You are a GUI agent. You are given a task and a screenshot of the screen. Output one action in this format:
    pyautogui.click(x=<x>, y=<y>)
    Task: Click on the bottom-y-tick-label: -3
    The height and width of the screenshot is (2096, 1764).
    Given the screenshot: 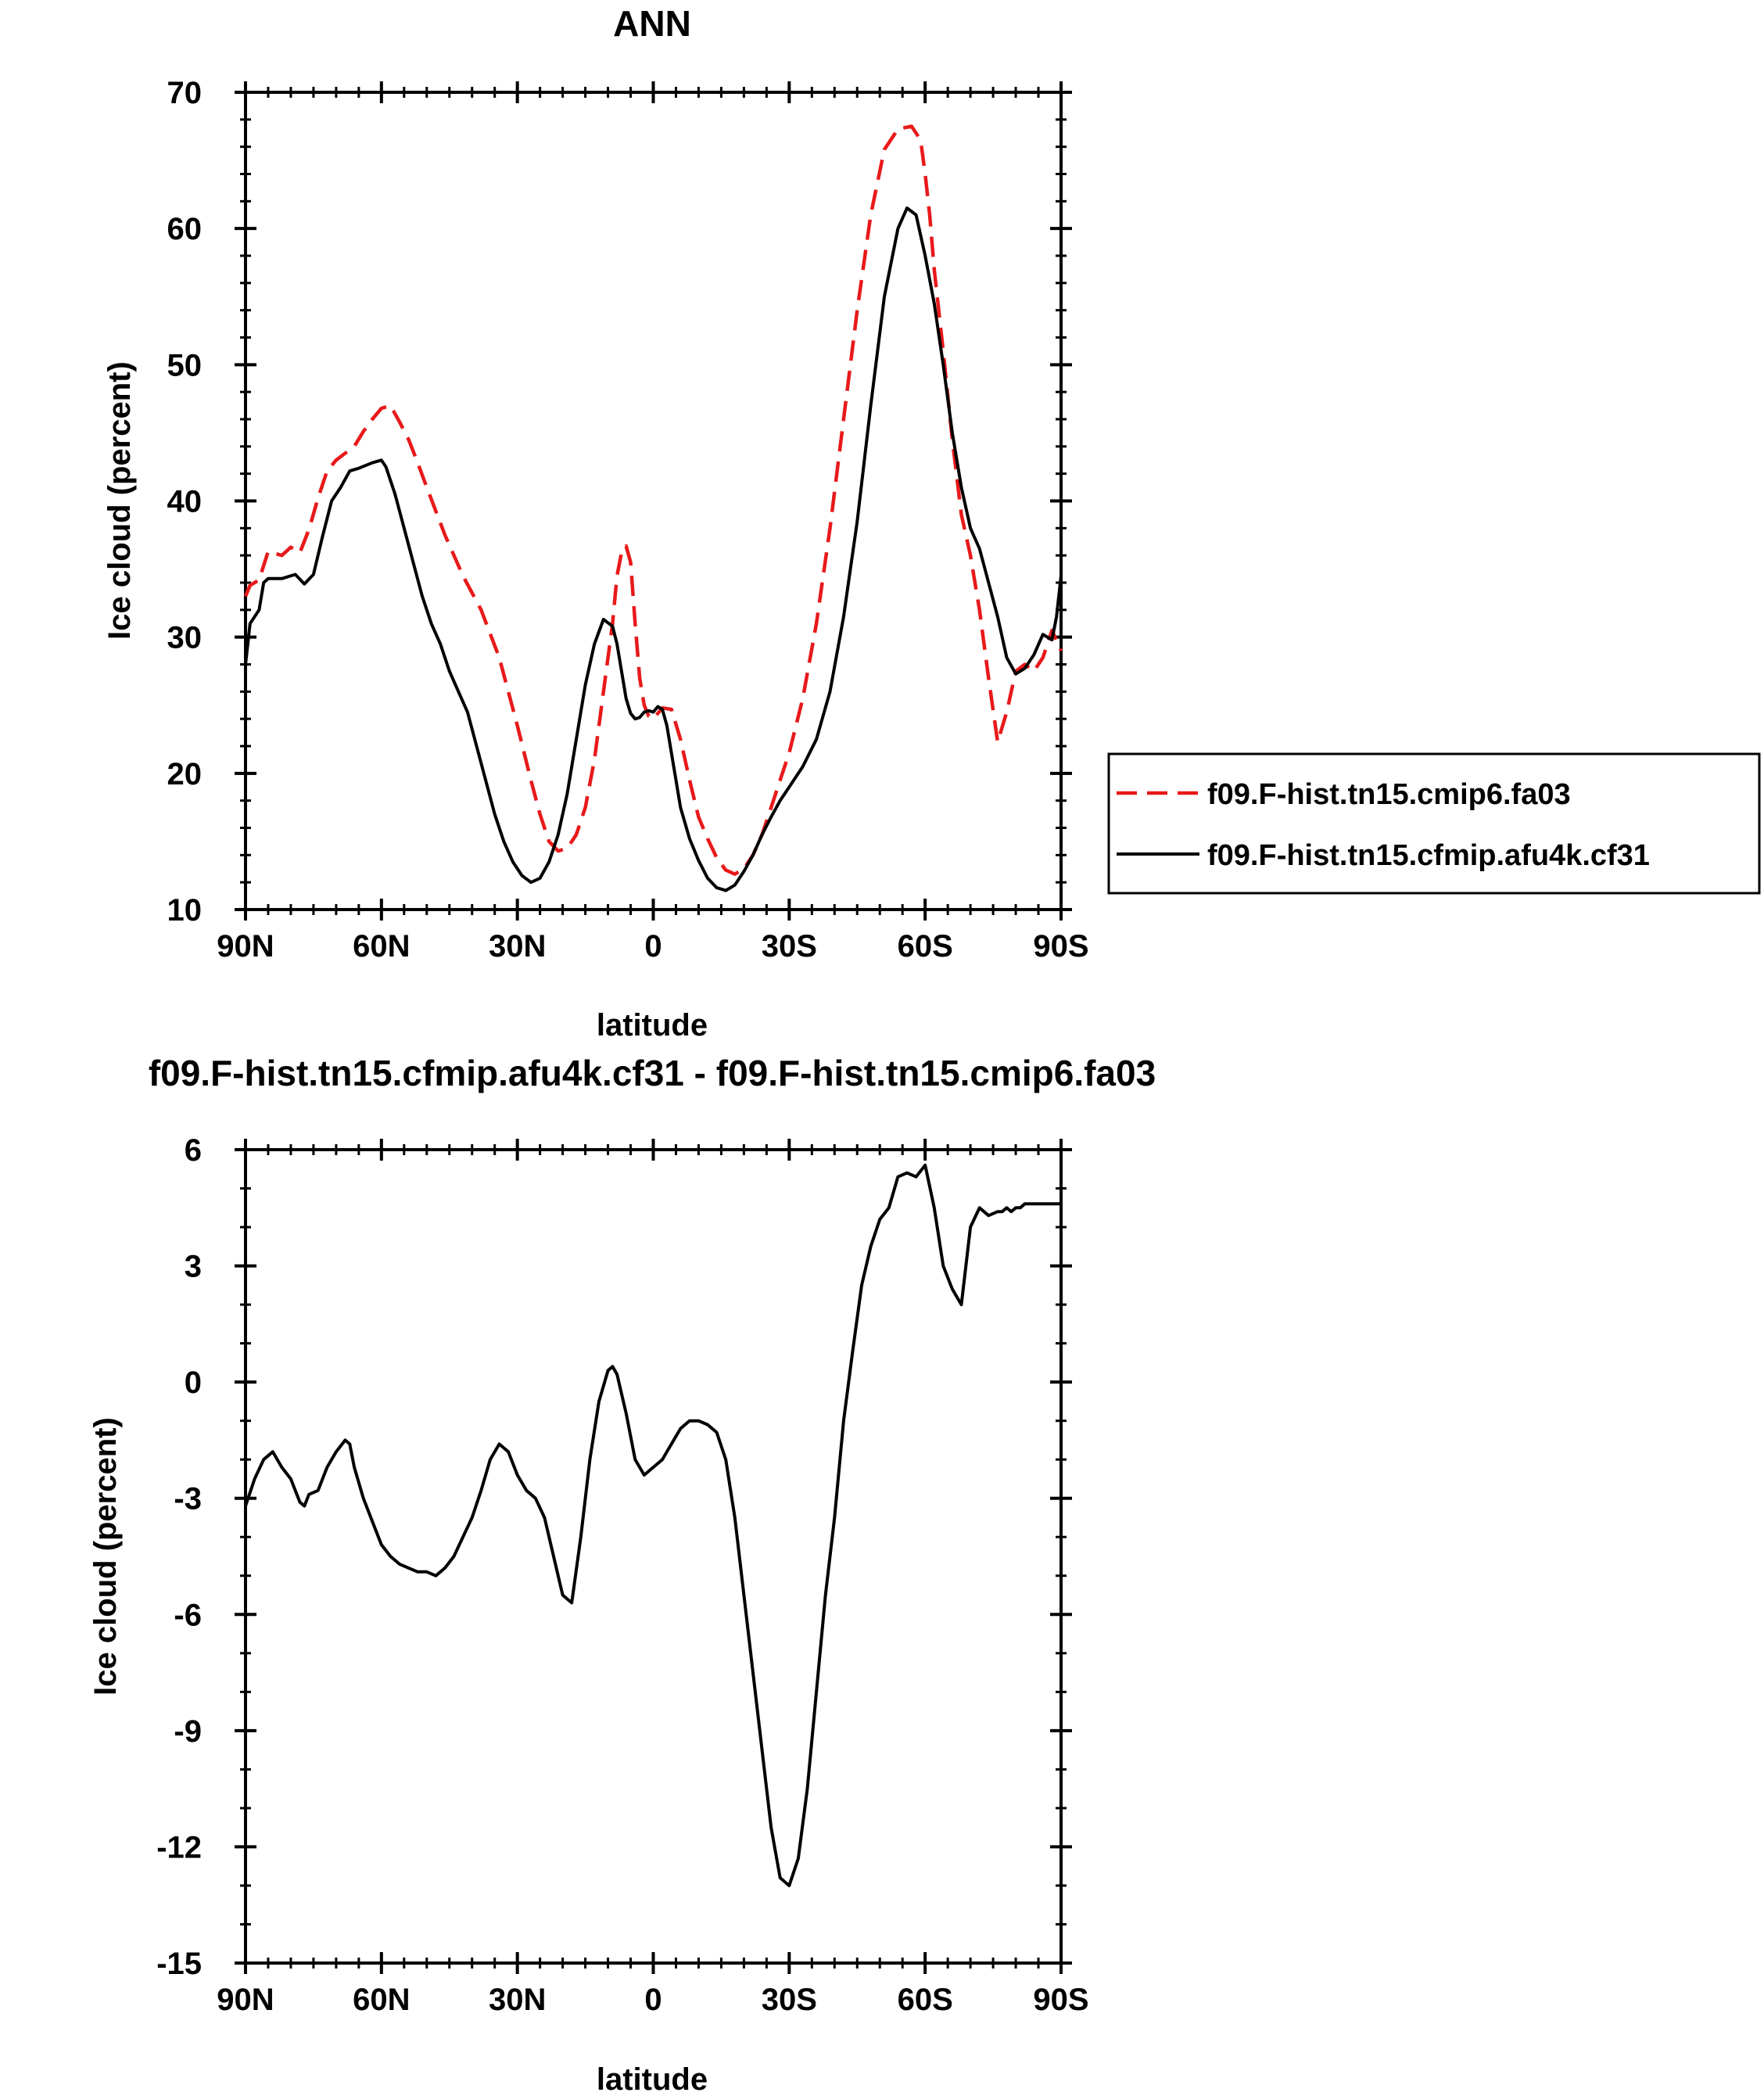 What is the action you would take?
    pyautogui.click(x=188, y=1499)
    